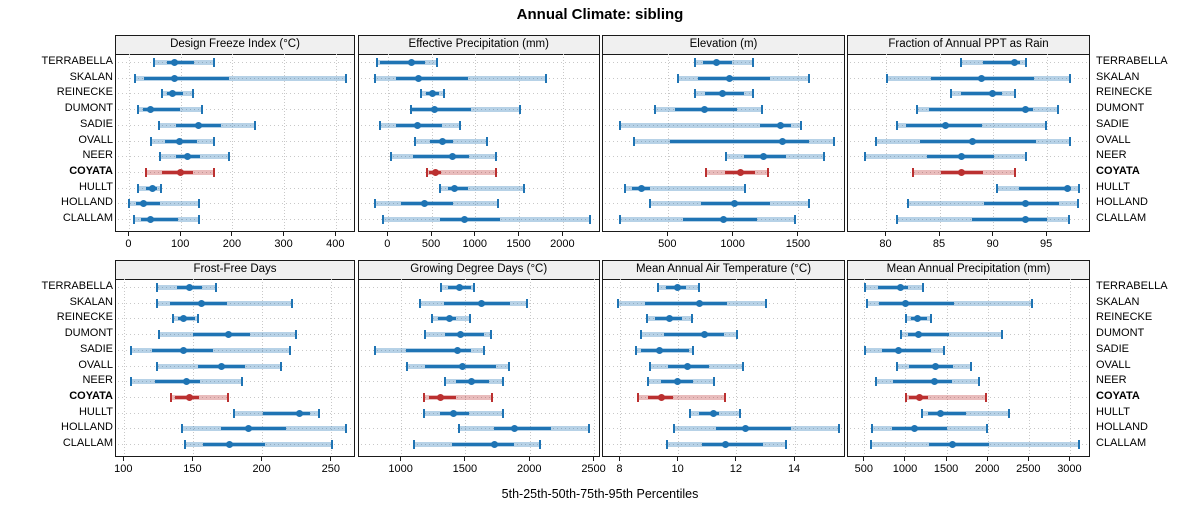  What do you see at coordinates (330, 469) in the screenshot?
I see `x-tick-label: 250` at bounding box center [330, 469].